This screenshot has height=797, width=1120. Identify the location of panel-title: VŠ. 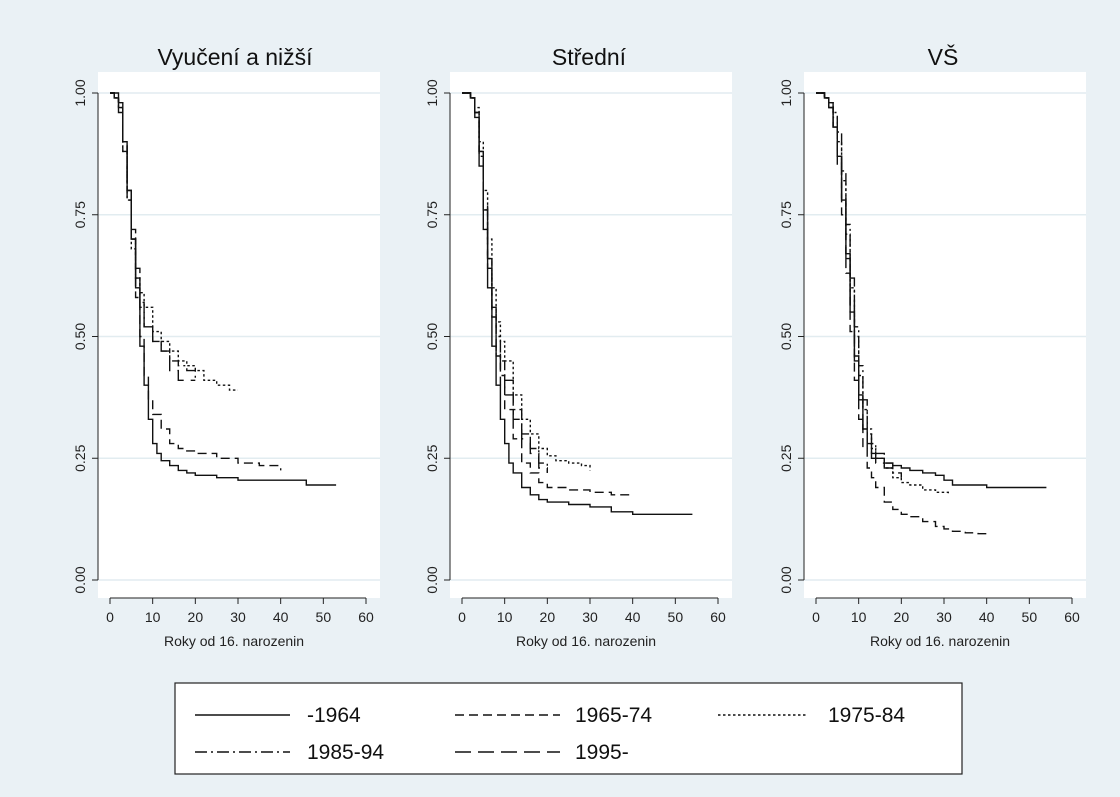
(943, 56).